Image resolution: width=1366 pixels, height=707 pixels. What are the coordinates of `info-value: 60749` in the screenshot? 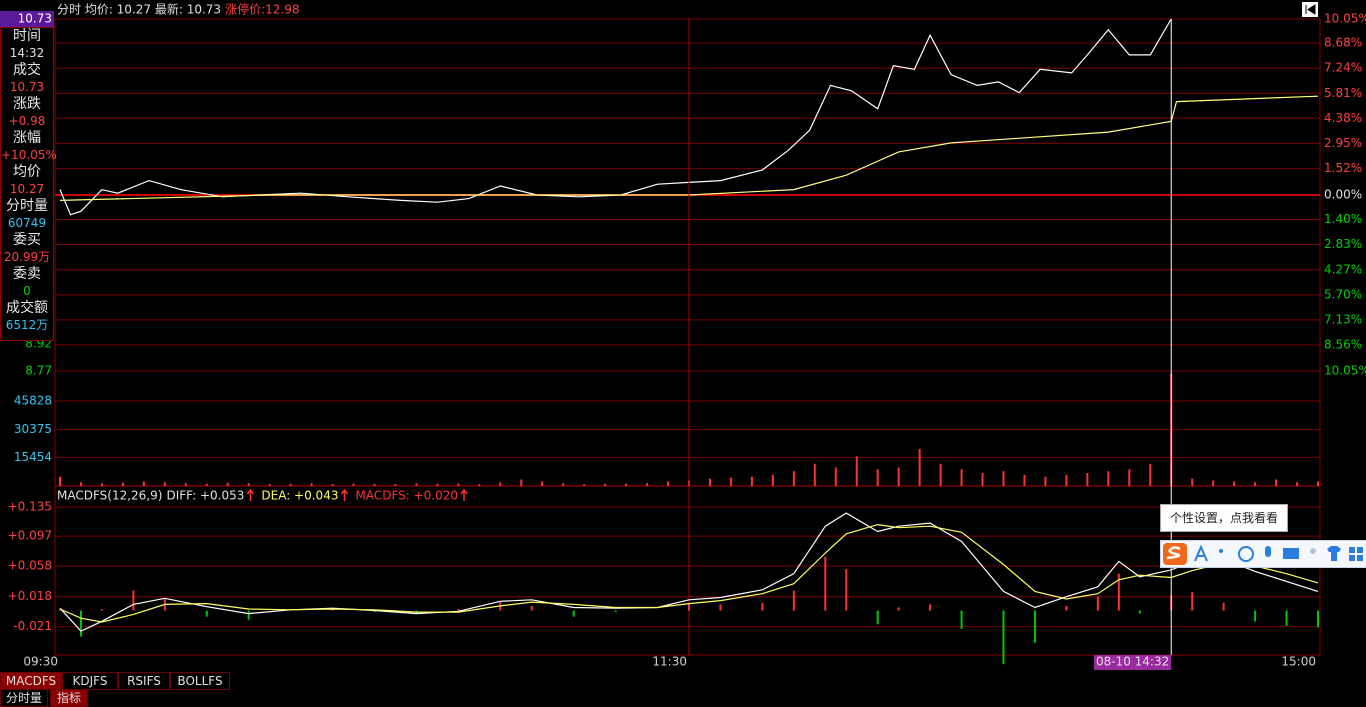 It's located at (27, 223).